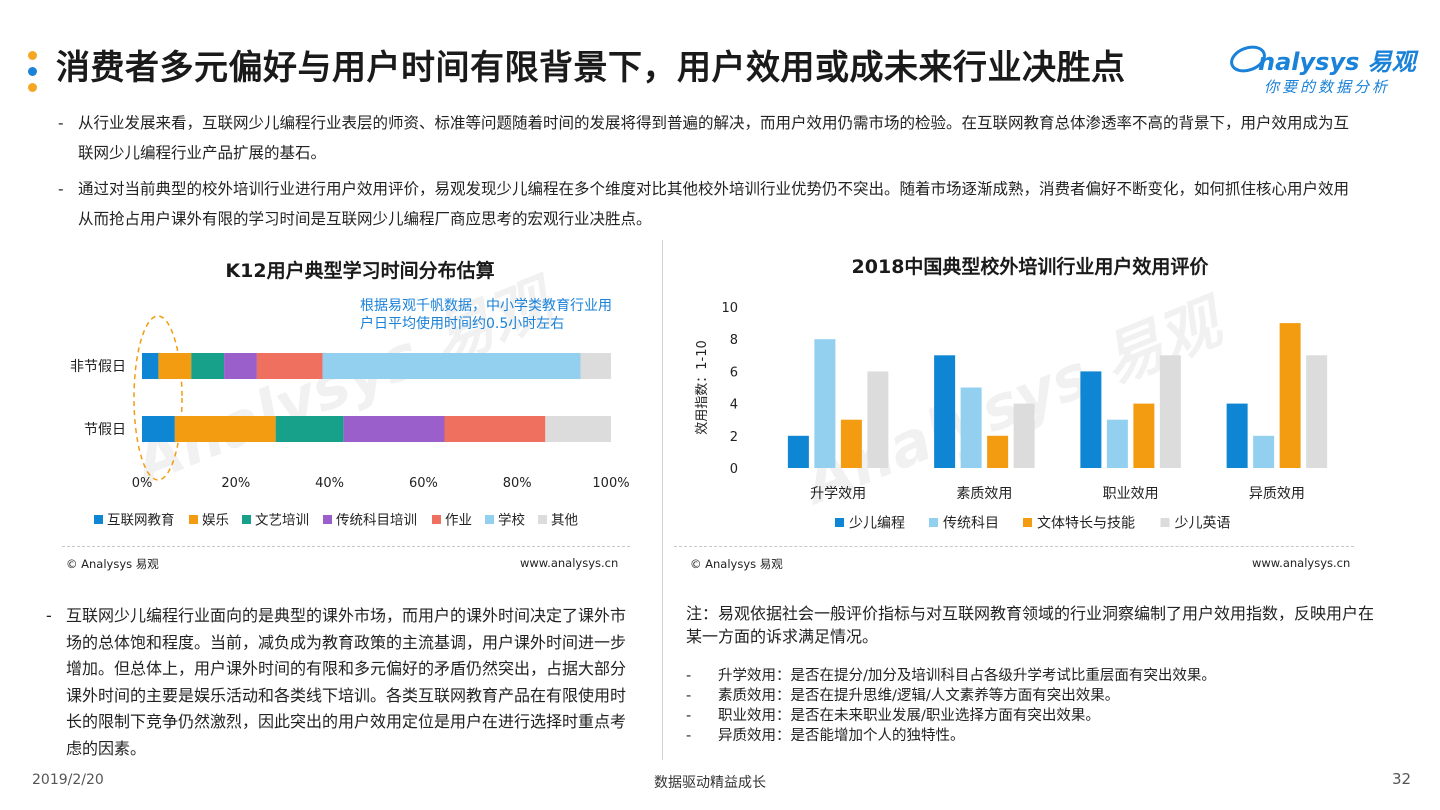  Describe the element at coordinates (734, 340) in the screenshot. I see `y-tick-label: 8` at that location.